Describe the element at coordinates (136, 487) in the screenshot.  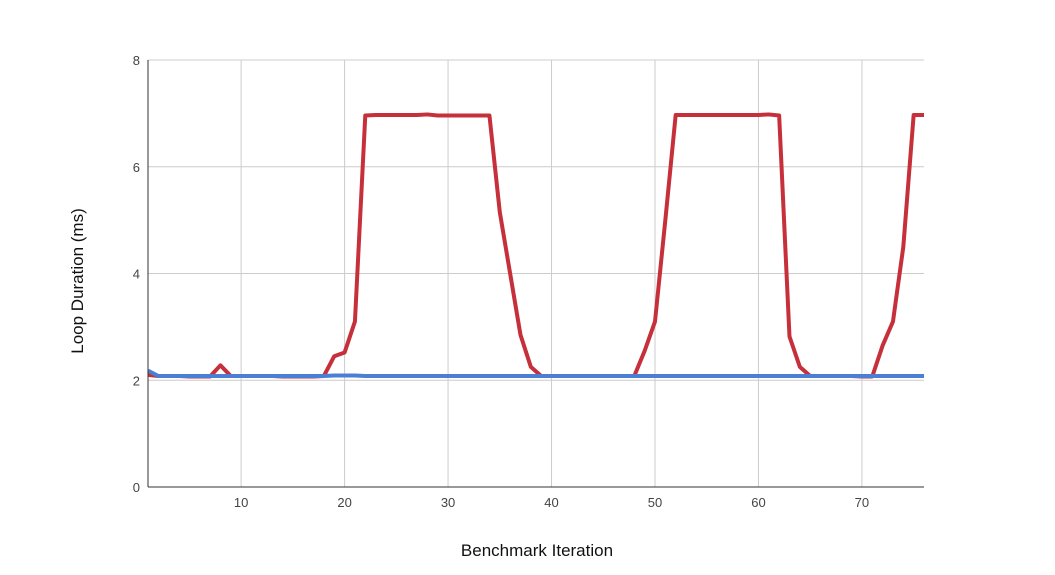
I see `y-tick-label: 0` at that location.